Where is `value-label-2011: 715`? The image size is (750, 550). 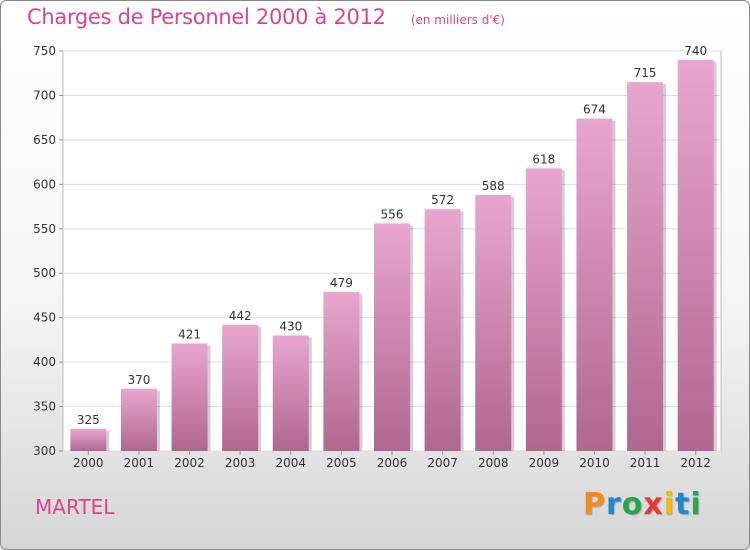 value-label-2011: 715 is located at coordinates (645, 73).